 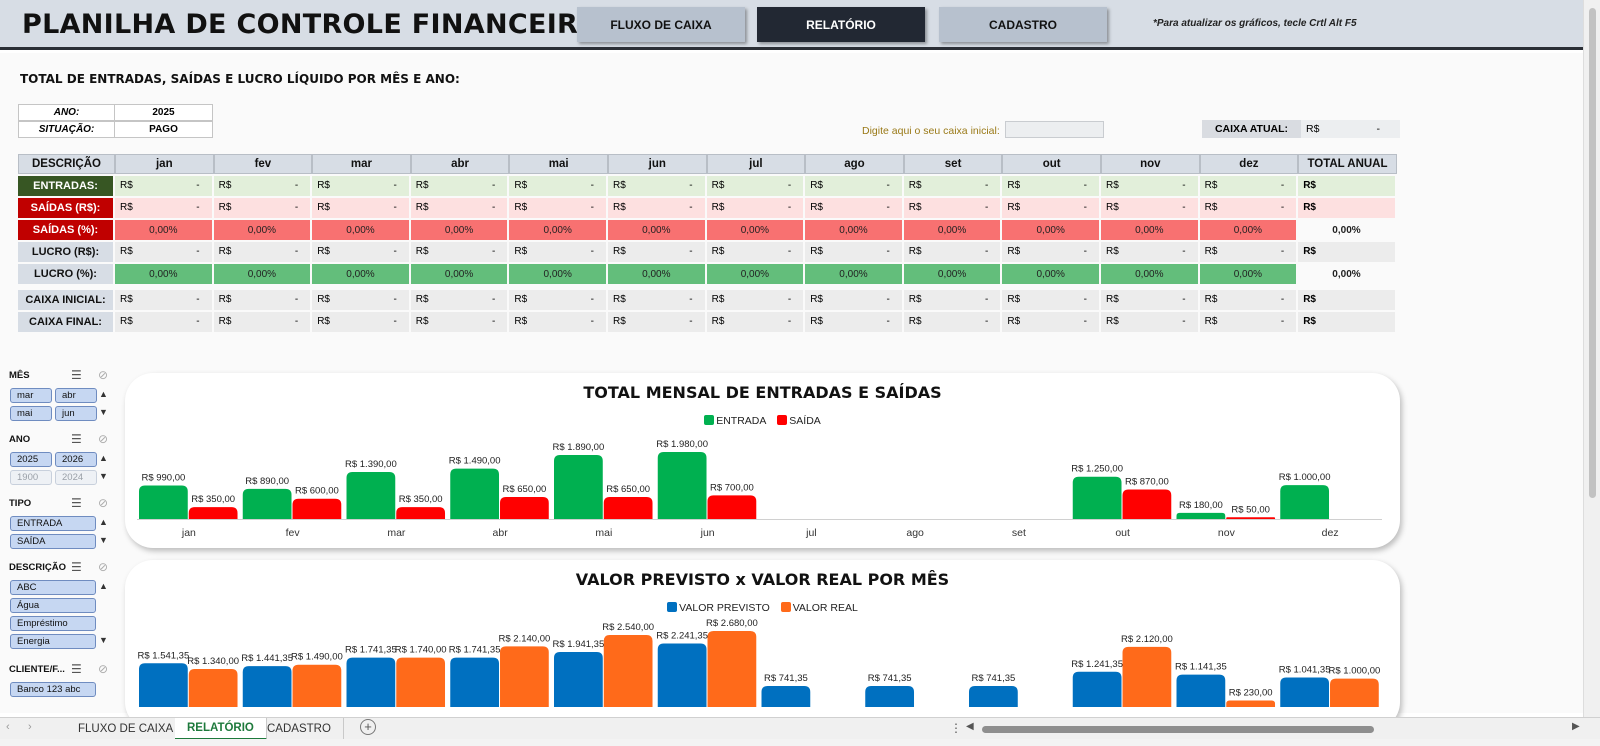 I want to click on ano-label: ANO:, so click(x=66, y=112).